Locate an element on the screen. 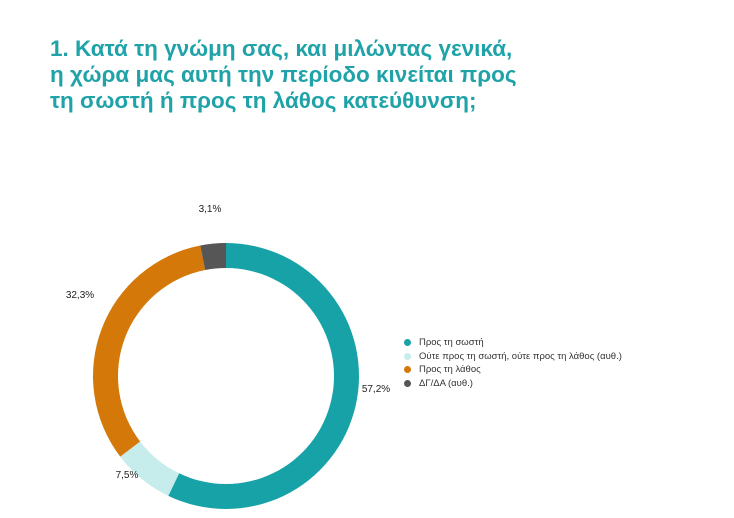  legend-label: ΔΓ/ΔΑ (αυθ.) is located at coordinates (446, 383).